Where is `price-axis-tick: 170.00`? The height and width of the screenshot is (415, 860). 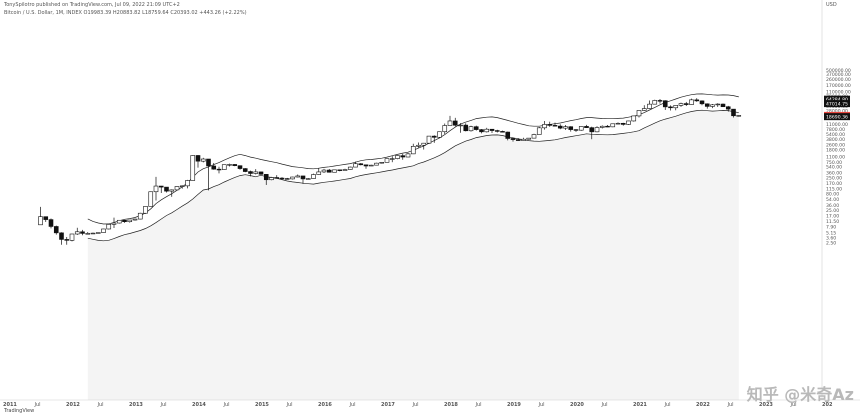
price-axis-tick: 170.00 is located at coordinates (834, 184).